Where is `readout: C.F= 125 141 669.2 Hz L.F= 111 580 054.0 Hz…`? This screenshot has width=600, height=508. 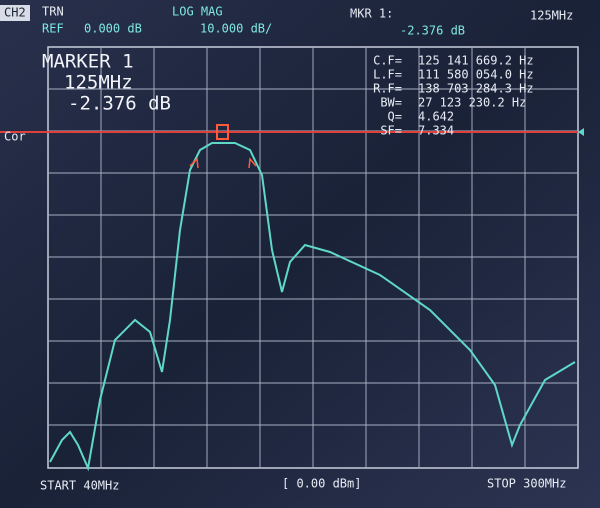
readout: C.F= 125 141 669.2 Hz L.F= 111 580 054.0 Hz… is located at coordinates (453, 96).